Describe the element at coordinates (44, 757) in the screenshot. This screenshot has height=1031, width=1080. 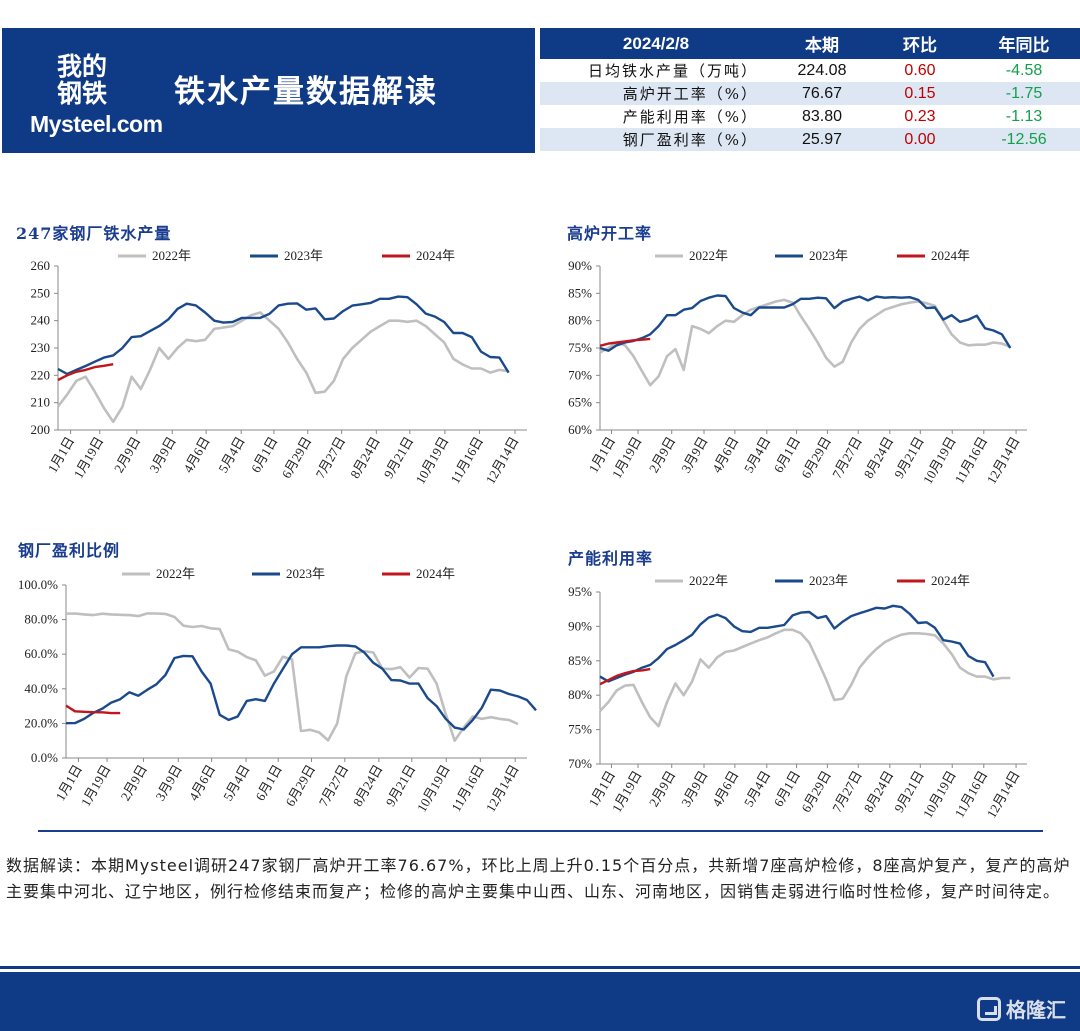
I see `y-tick-label: 0.0%` at that location.